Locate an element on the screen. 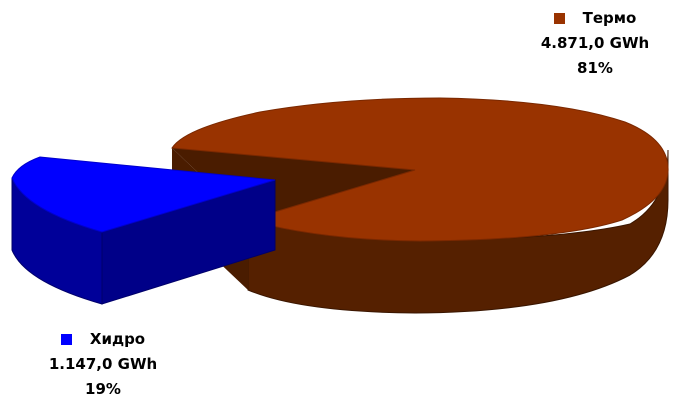 The image size is (682, 408). slice-value-thermo: 4.871,0 GWh is located at coordinates (595, 43).